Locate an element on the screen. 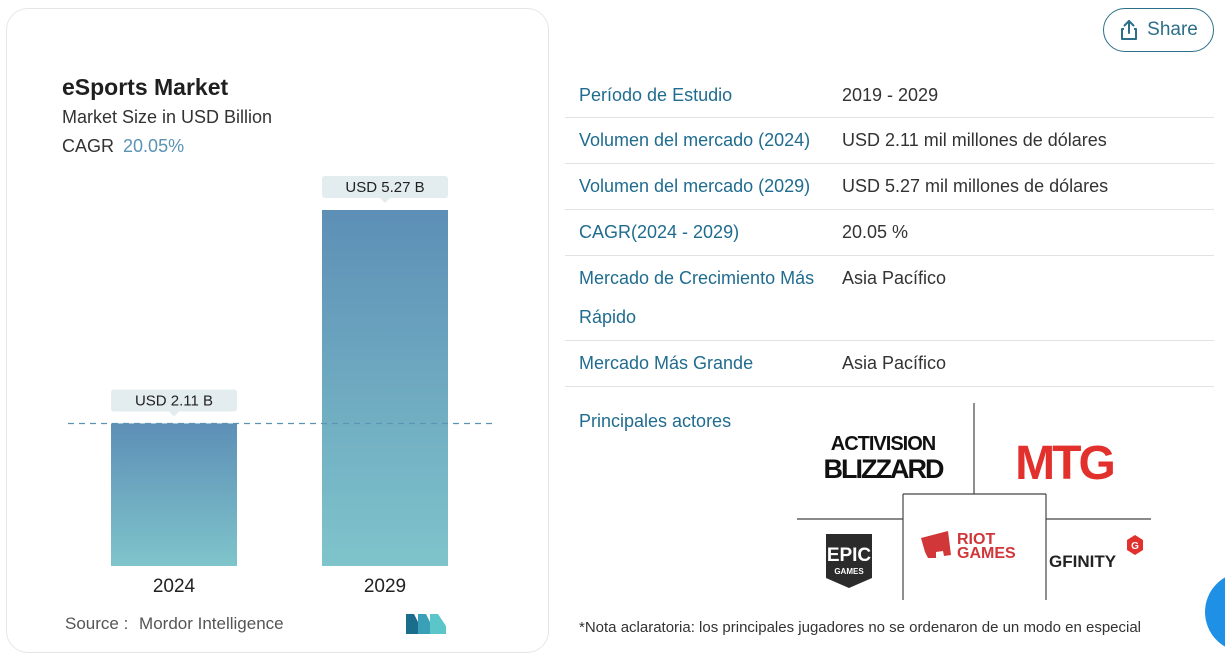 This screenshot has width=1225, height=663. row-key: Período de Estudio is located at coordinates (656, 94).